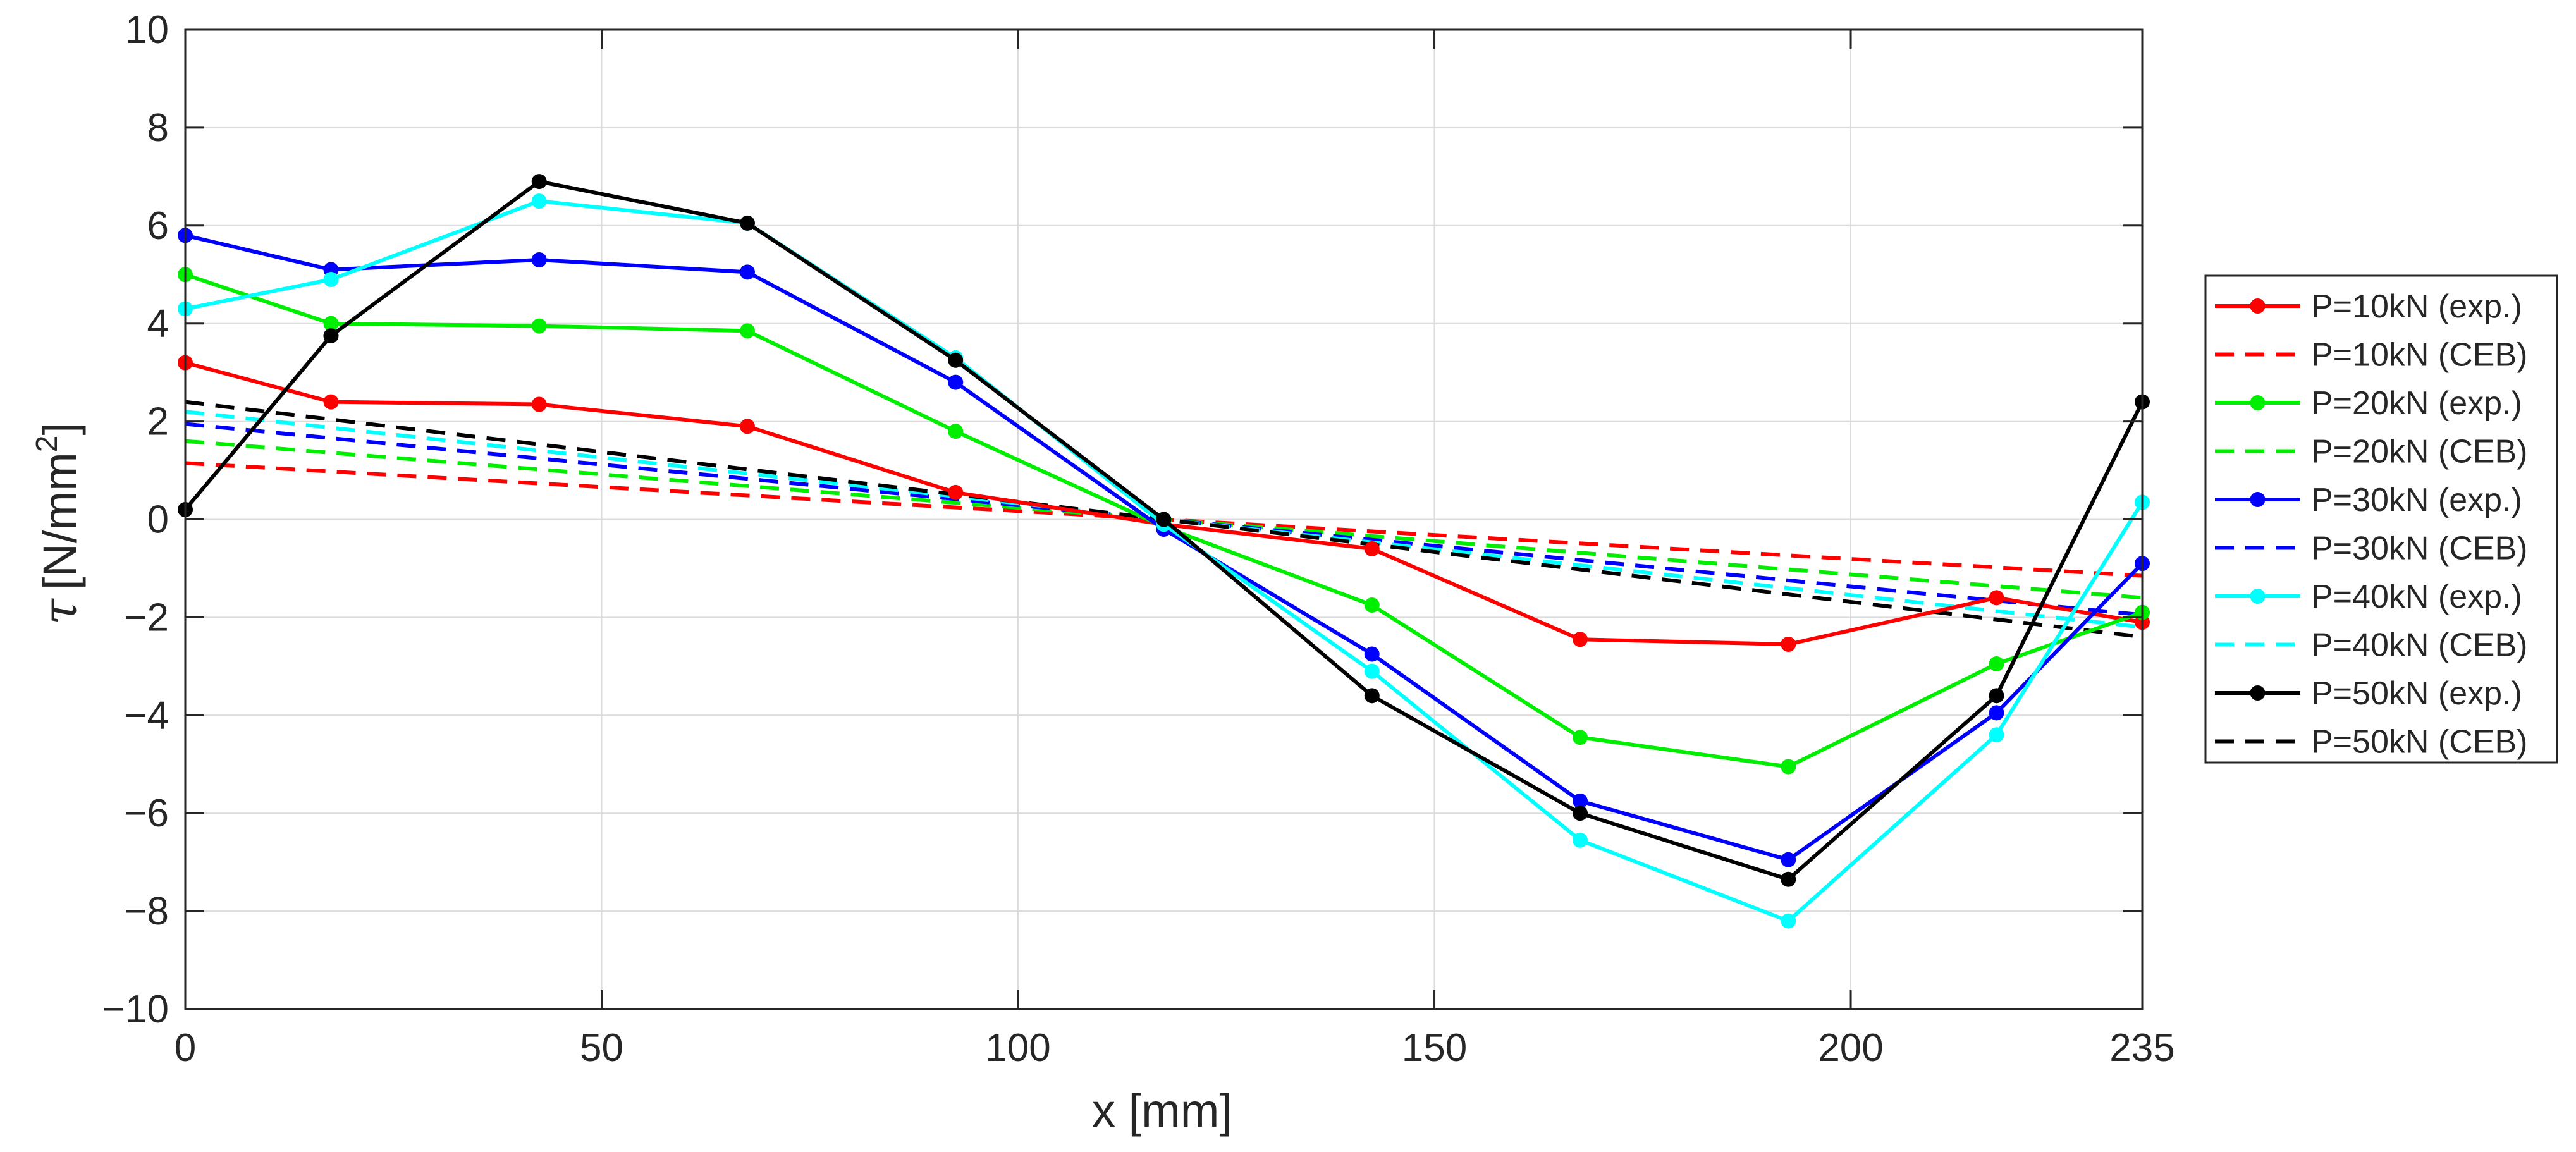 Image resolution: width=2576 pixels, height=1152 pixels. Describe the element at coordinates (1434, 1048) in the screenshot. I see `x-tick-label: 150` at that location.